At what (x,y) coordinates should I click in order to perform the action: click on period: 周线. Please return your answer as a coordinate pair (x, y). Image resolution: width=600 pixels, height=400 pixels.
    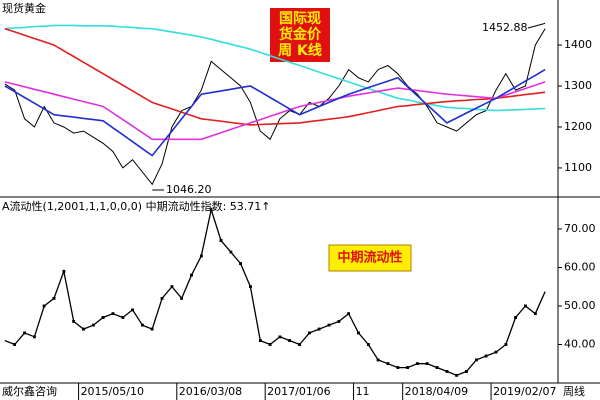
    Looking at the image, I should click on (574, 391).